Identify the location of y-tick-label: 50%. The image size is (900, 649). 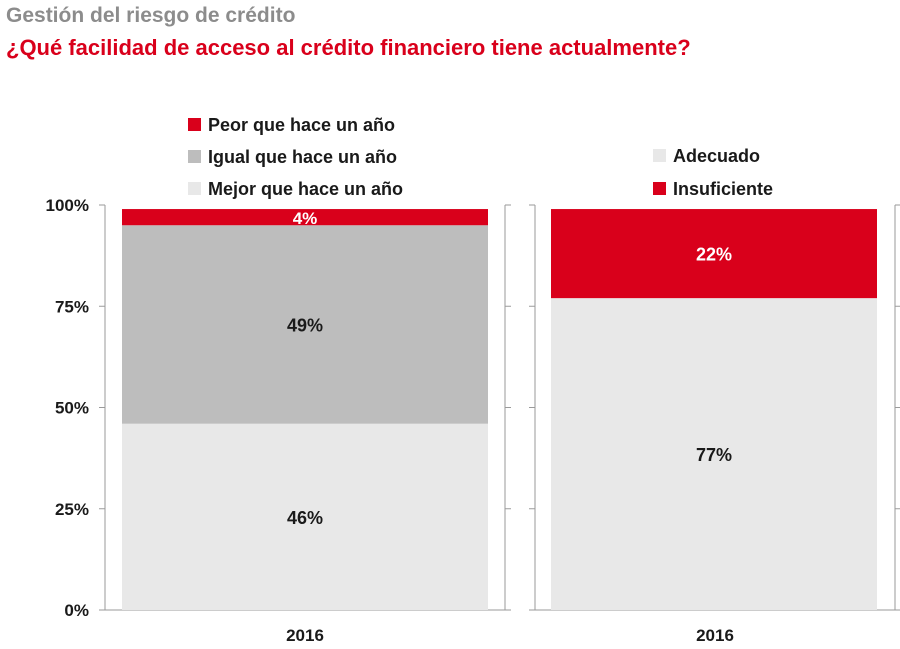
(72, 408).